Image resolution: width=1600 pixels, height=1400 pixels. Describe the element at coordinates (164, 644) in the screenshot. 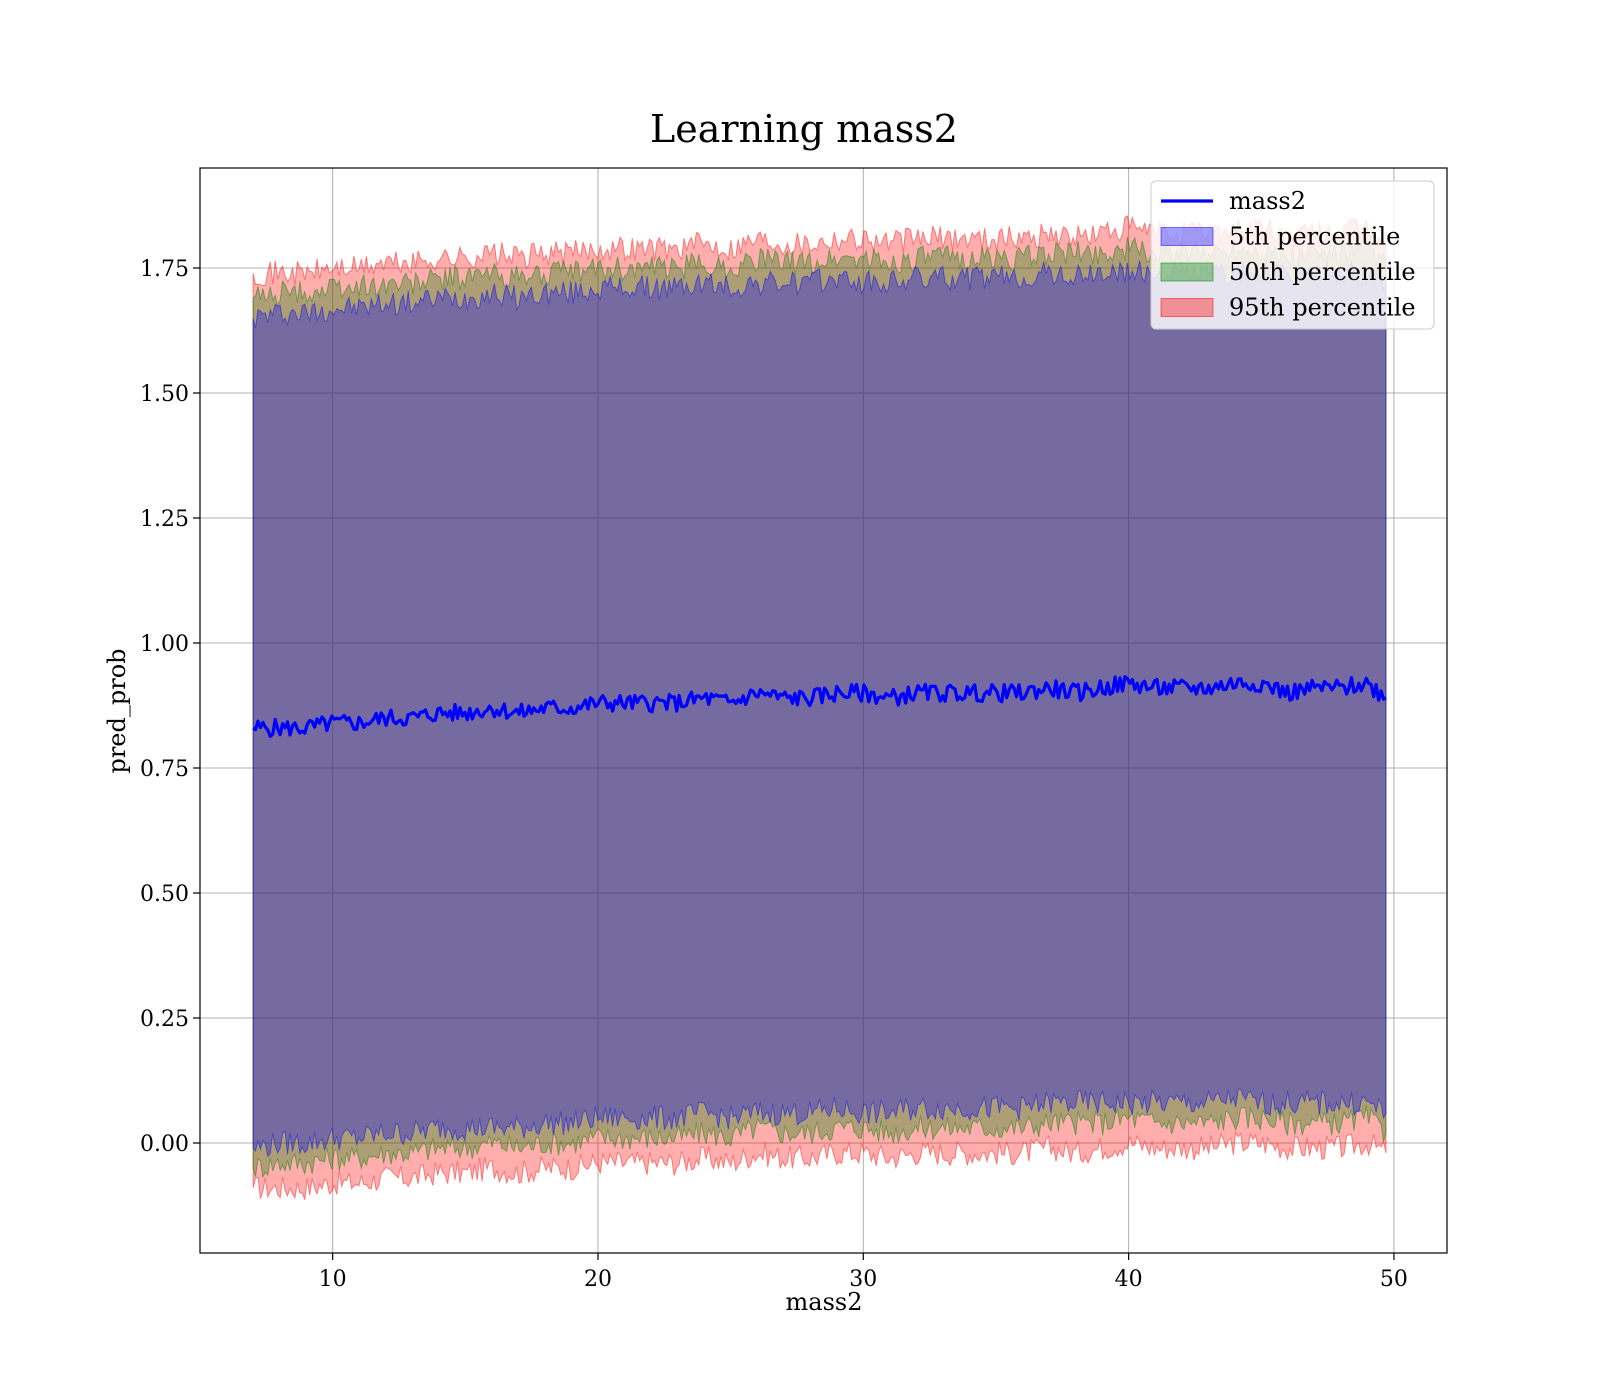

I see `y-tick-label: 1.00` at that location.